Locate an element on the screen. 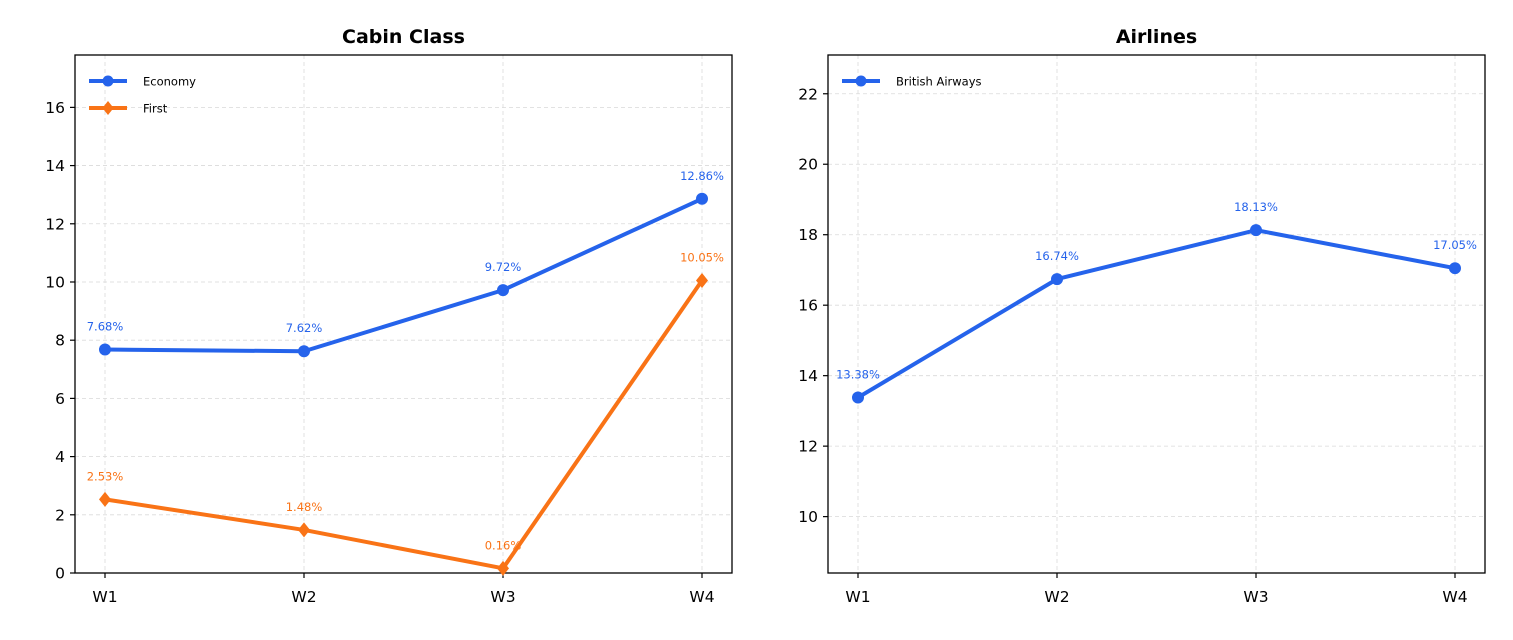 This screenshot has height=640, width=1513. data-label: 12.86% is located at coordinates (702, 176).